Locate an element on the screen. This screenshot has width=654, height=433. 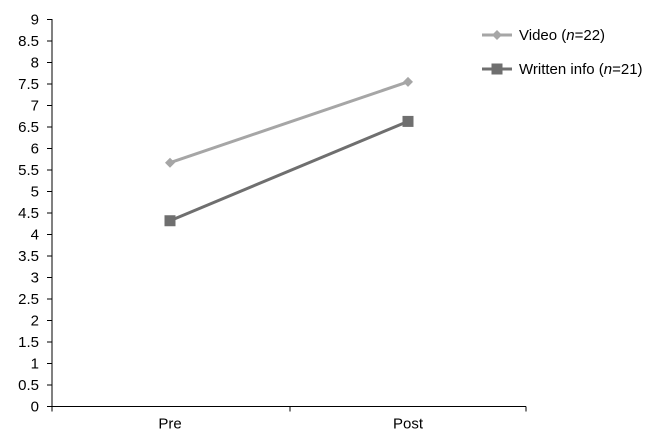
legend-label: Video (n=22) is located at coordinates (562, 35).